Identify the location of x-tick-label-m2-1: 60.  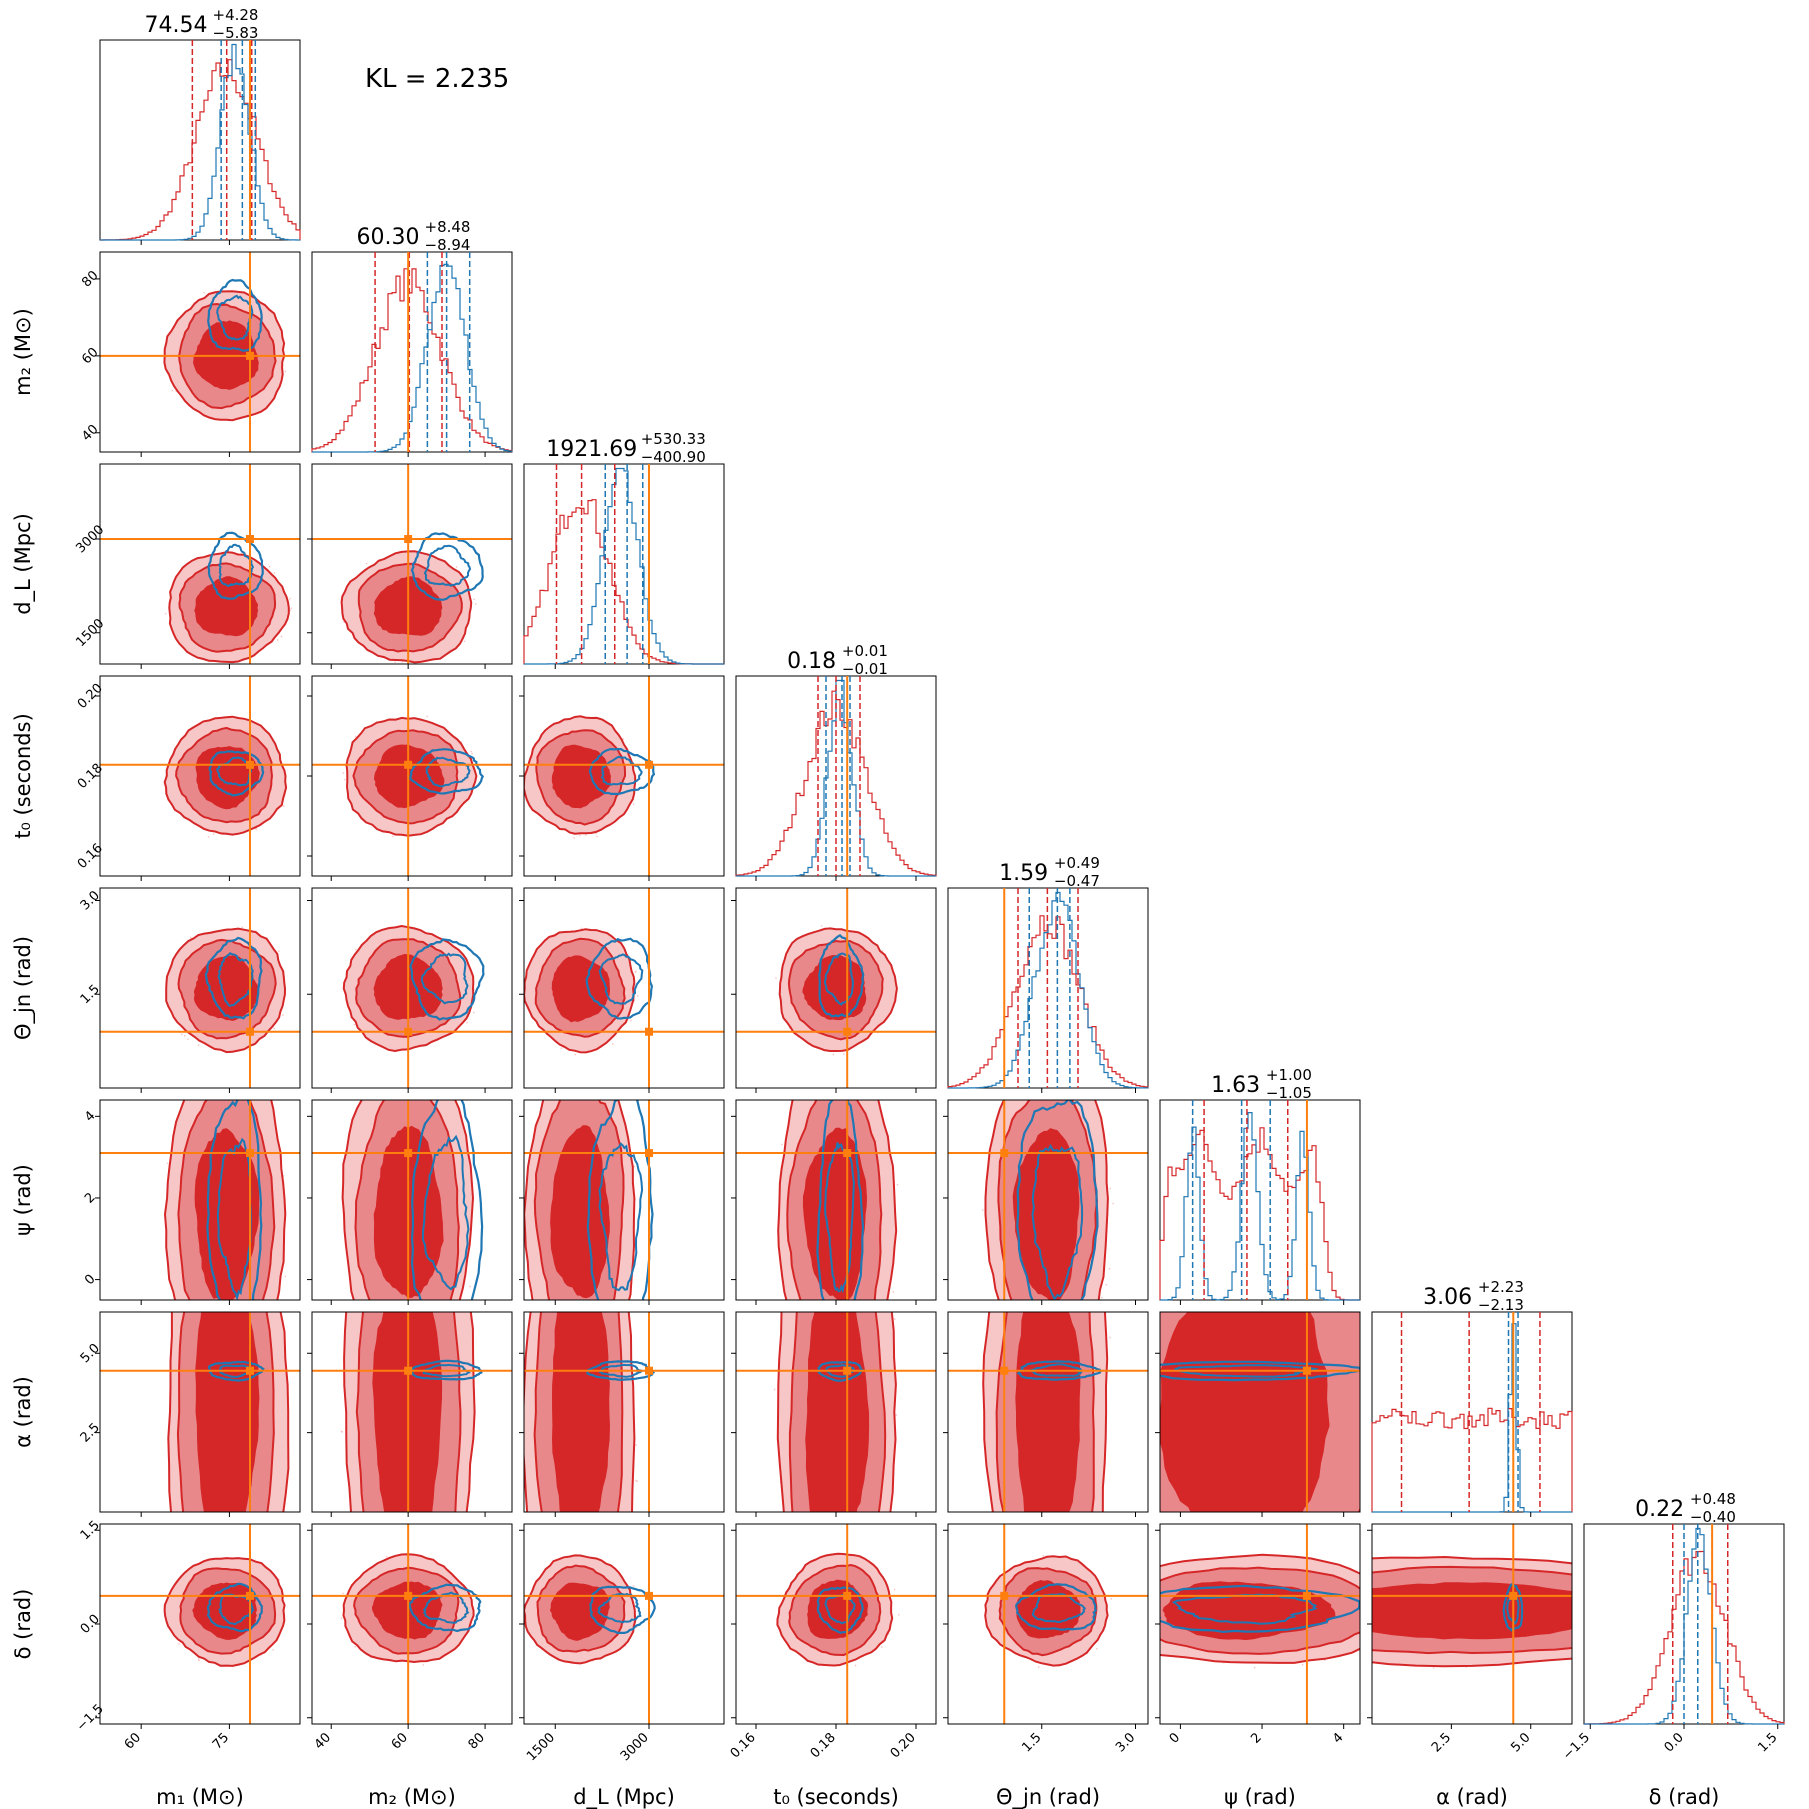
(400, 1741).